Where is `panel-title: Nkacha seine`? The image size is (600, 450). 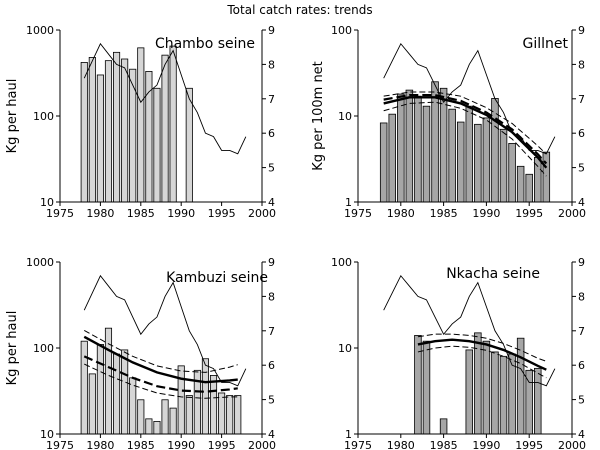
panel-title: Nkacha seine is located at coordinates (493, 274).